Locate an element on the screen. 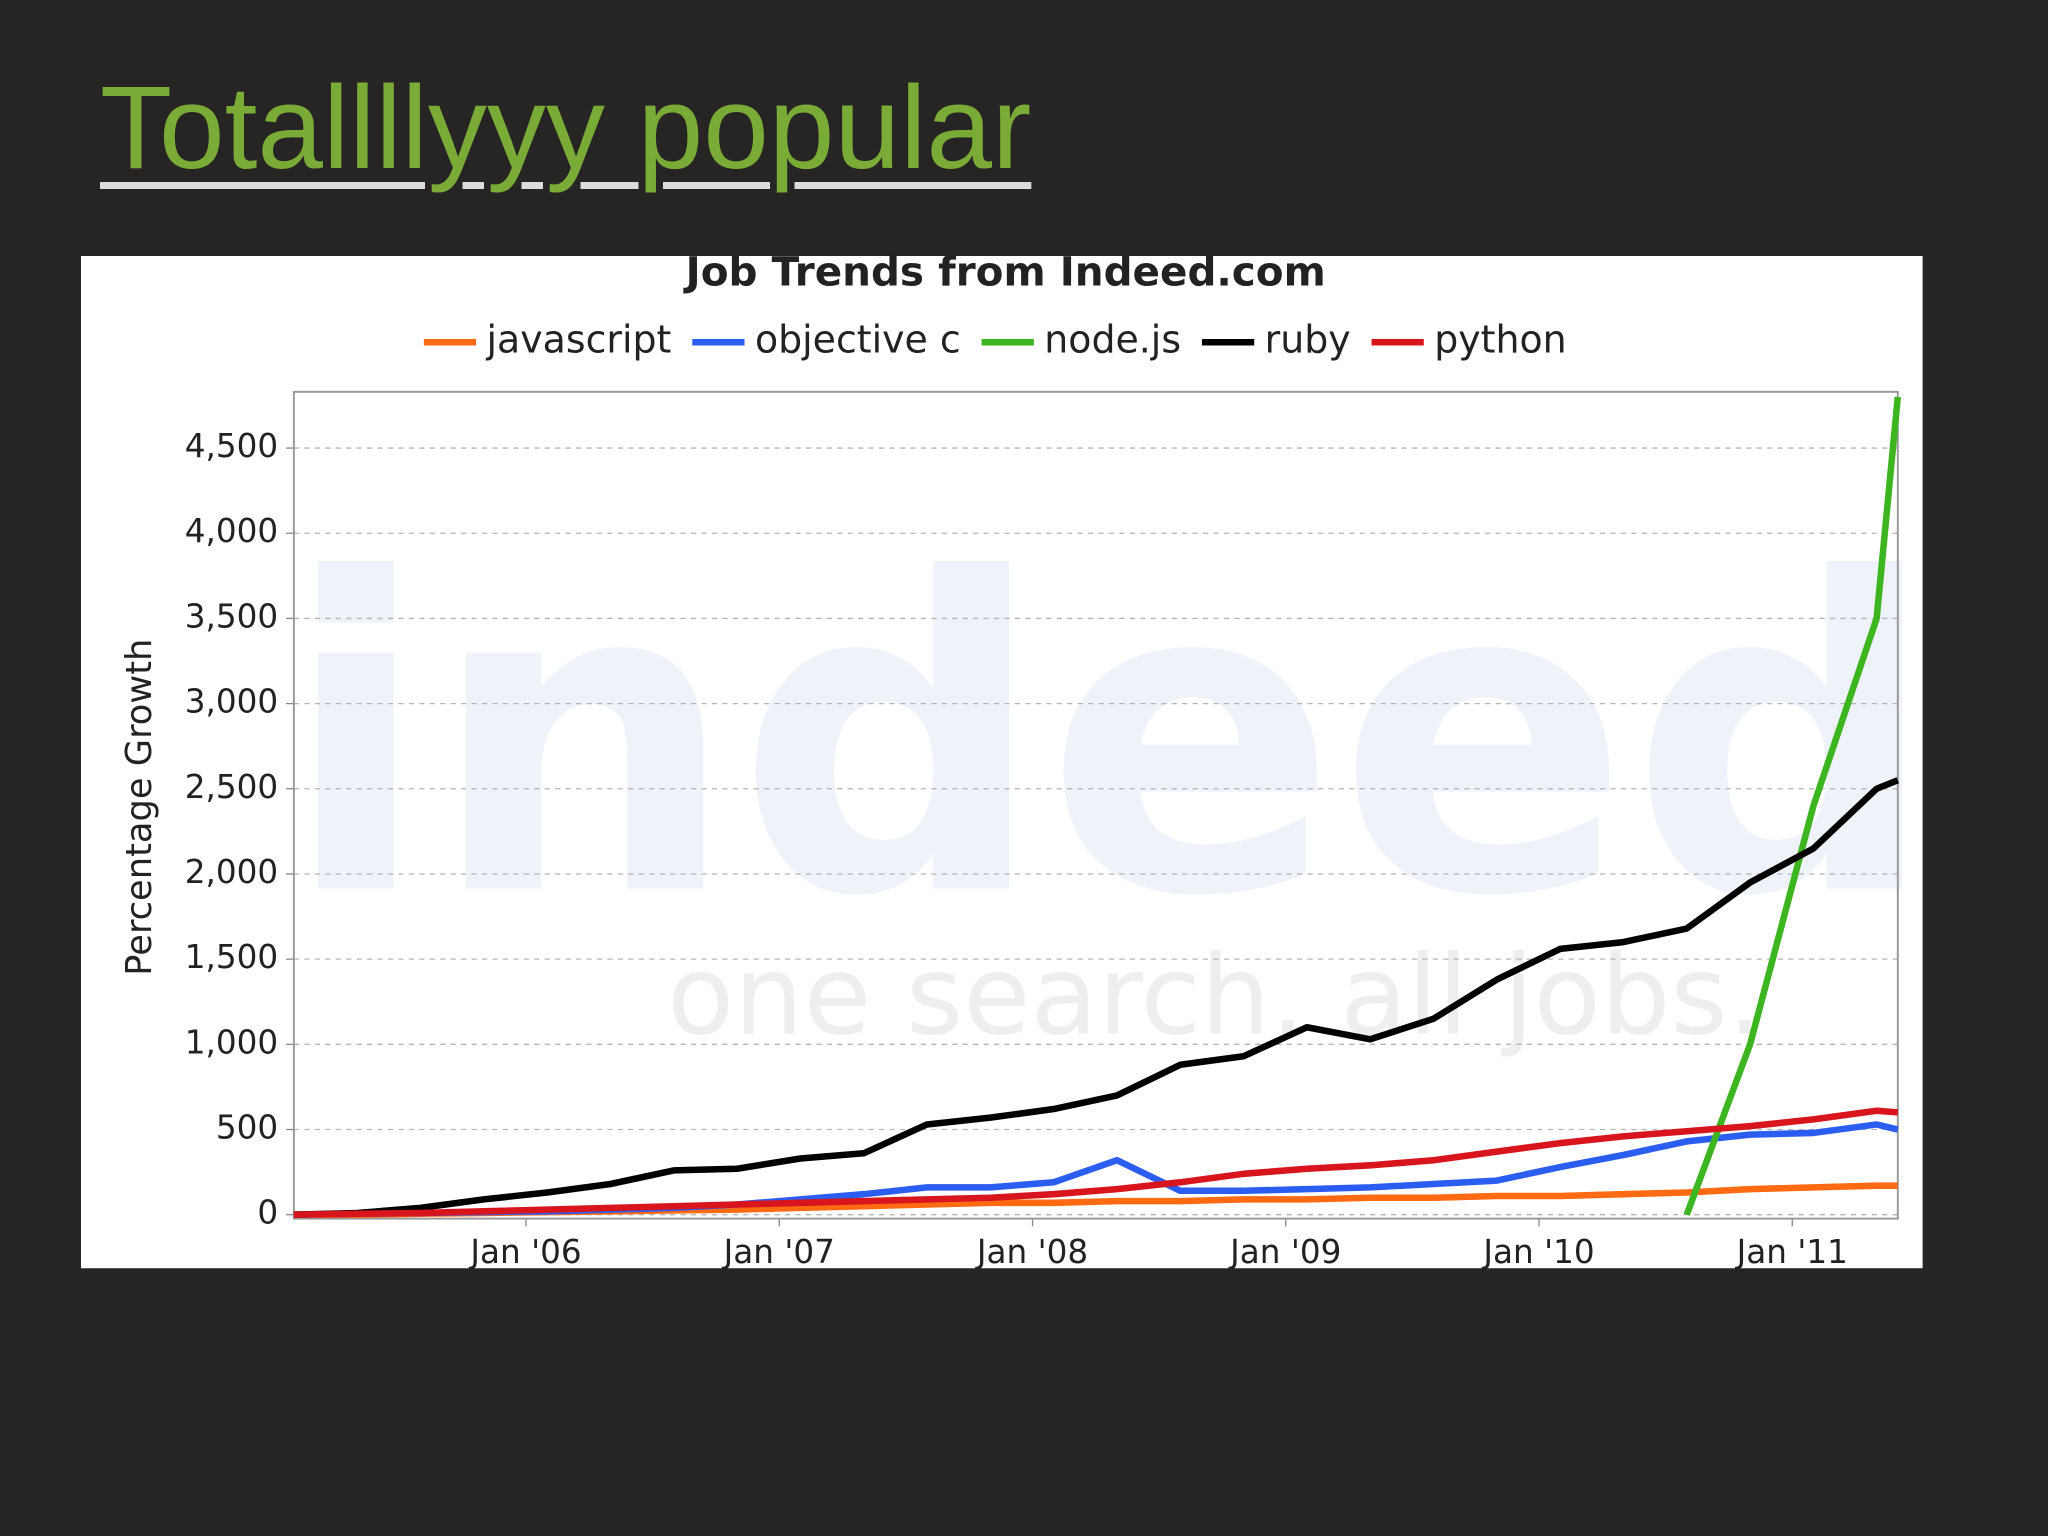 The height and width of the screenshot is (1536, 2048). x-tick-label: Jan '09 is located at coordinates (1284, 1252).